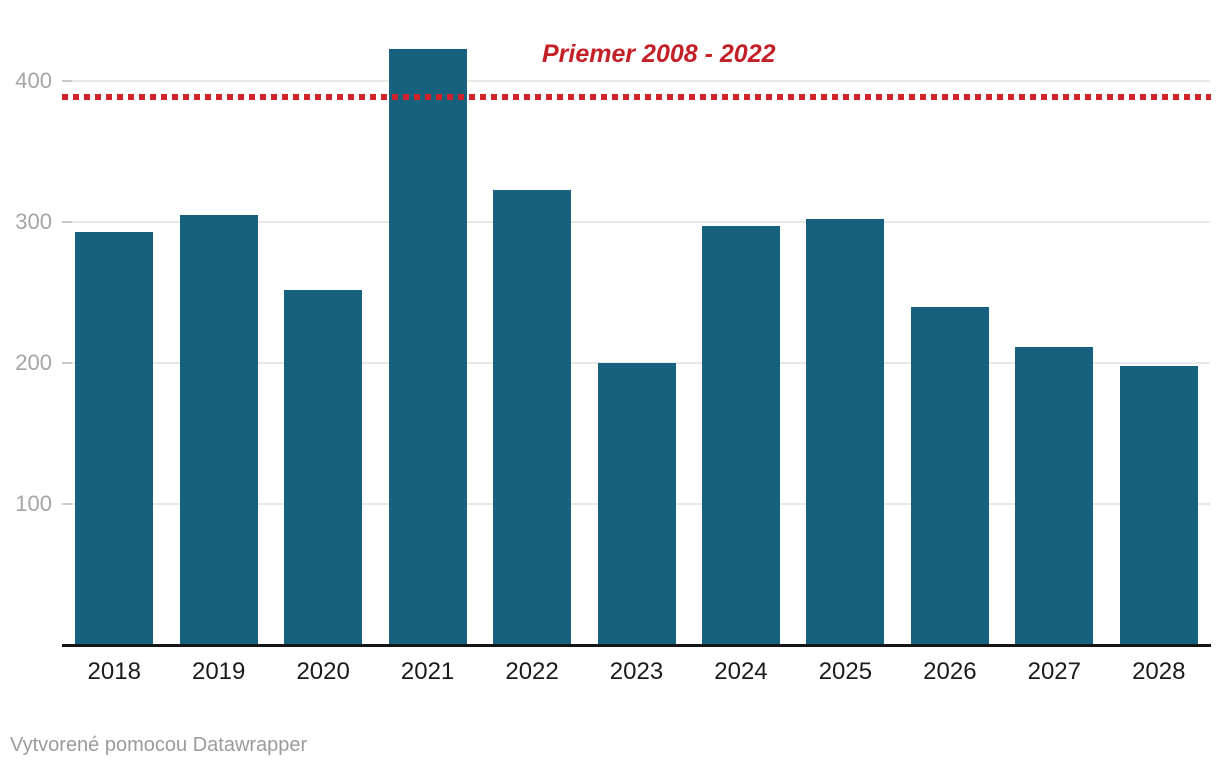 This screenshot has width=1220, height=768. I want to click on x-label-2024: 2024, so click(741, 671).